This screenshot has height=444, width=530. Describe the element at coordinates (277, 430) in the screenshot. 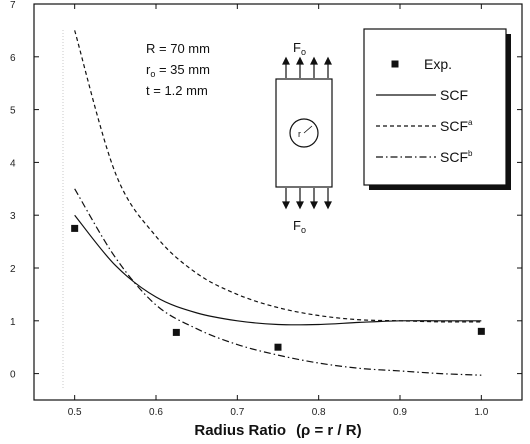

I see `x-axis-title: Radius Ratio (ρ = r / R)` at that location.